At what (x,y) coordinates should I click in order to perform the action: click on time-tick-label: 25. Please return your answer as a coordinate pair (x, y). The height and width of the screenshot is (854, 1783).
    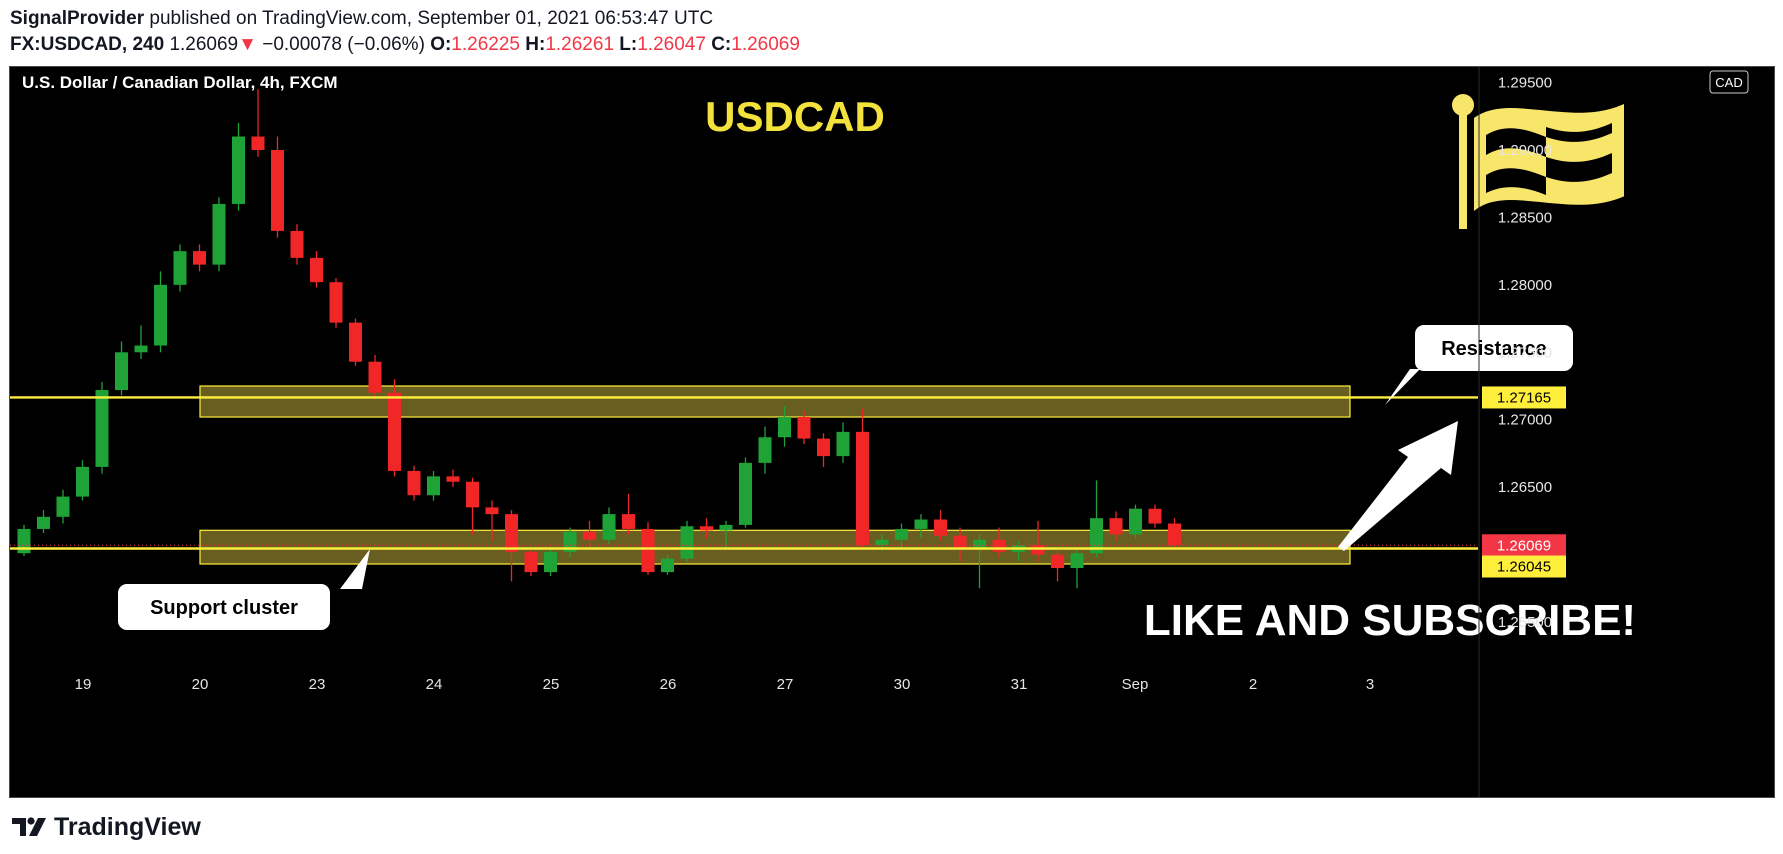
    Looking at the image, I should click on (551, 684).